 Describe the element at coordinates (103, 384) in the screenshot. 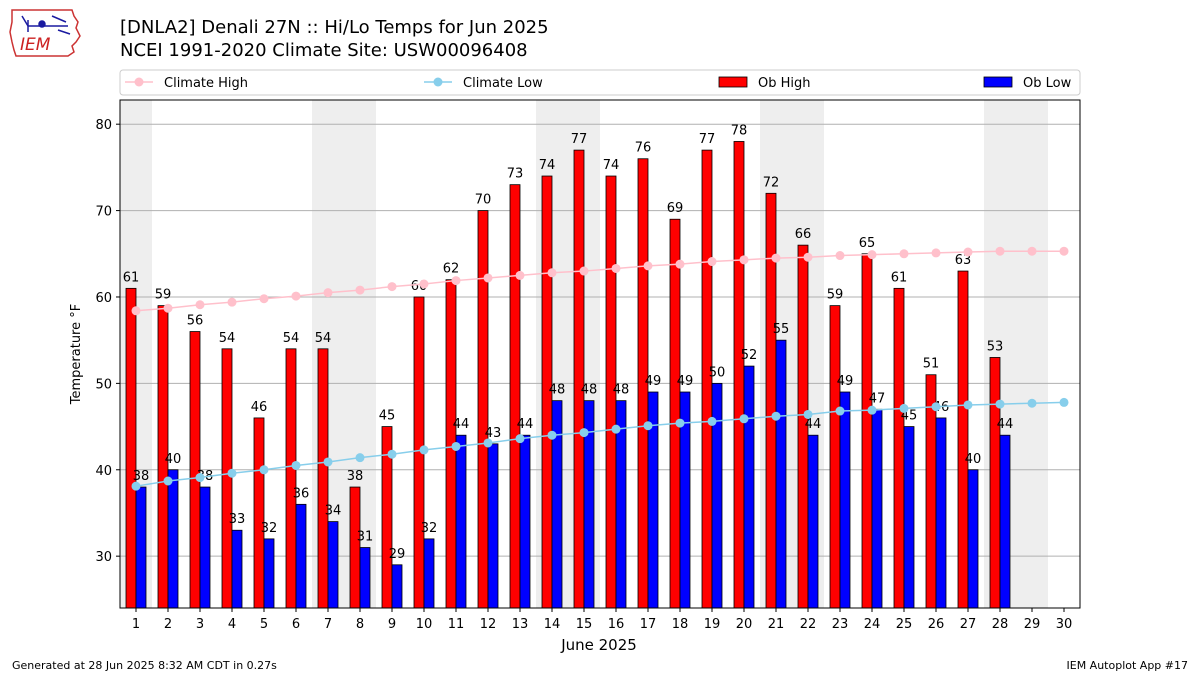

I see `y-tick-label: 50` at that location.